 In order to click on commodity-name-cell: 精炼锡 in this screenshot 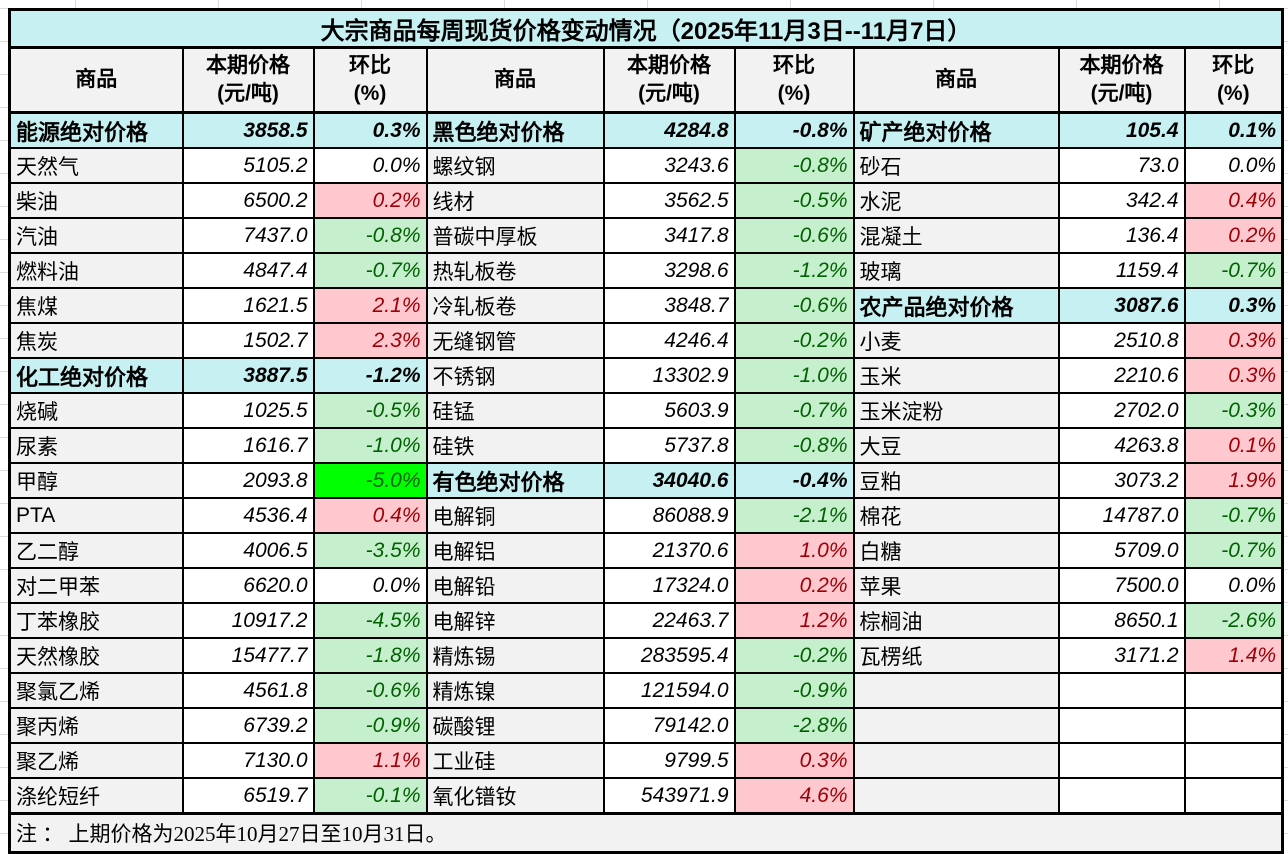, I will do `click(515, 655)`.